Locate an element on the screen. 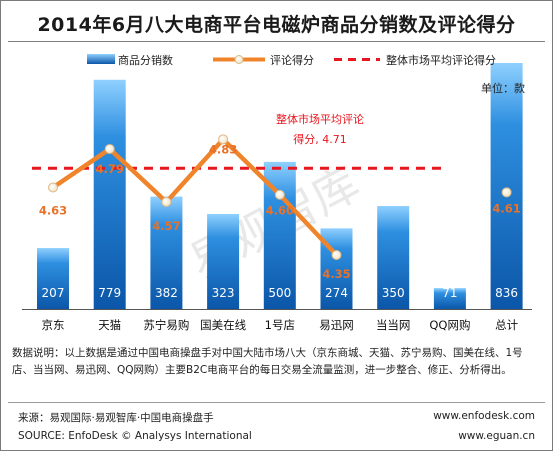 The height and width of the screenshot is (451, 553). average-annotation-line2: 得分, 4.71 is located at coordinates (320, 139).